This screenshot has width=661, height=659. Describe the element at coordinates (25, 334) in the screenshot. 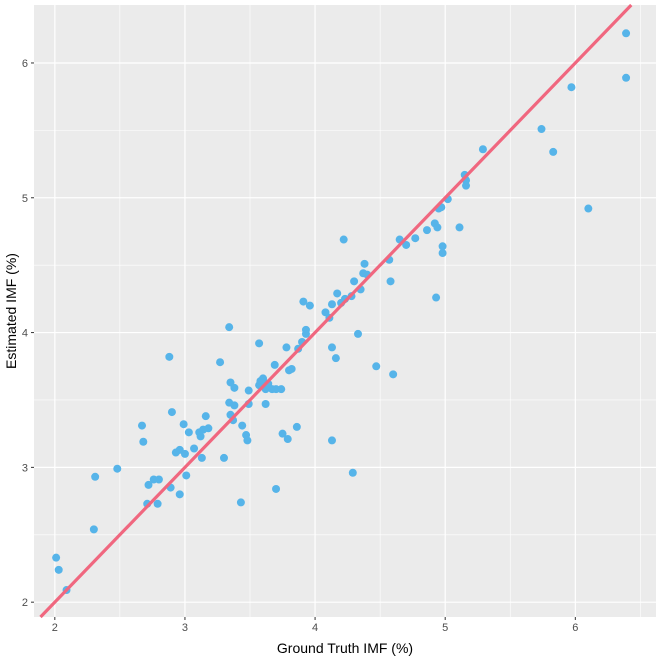

I see `y-tick-label: 4` at that location.